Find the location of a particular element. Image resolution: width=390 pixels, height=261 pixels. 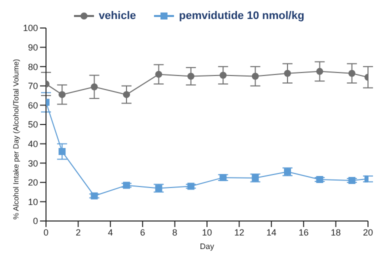

y-tick-label: 70 is located at coordinates (33, 86).